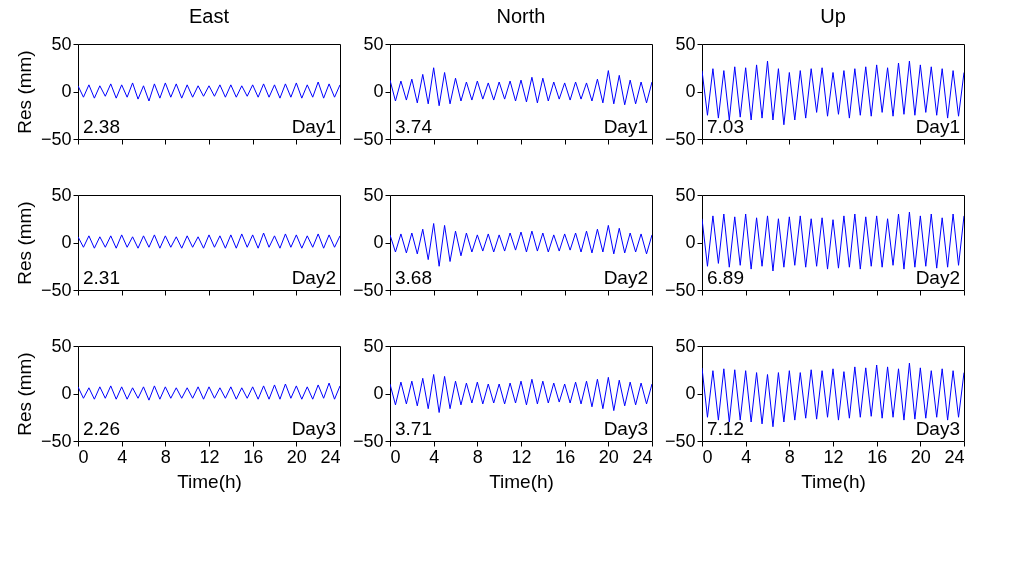 The image size is (1014, 572). I want to click on annotation: 3.74, so click(414, 126).